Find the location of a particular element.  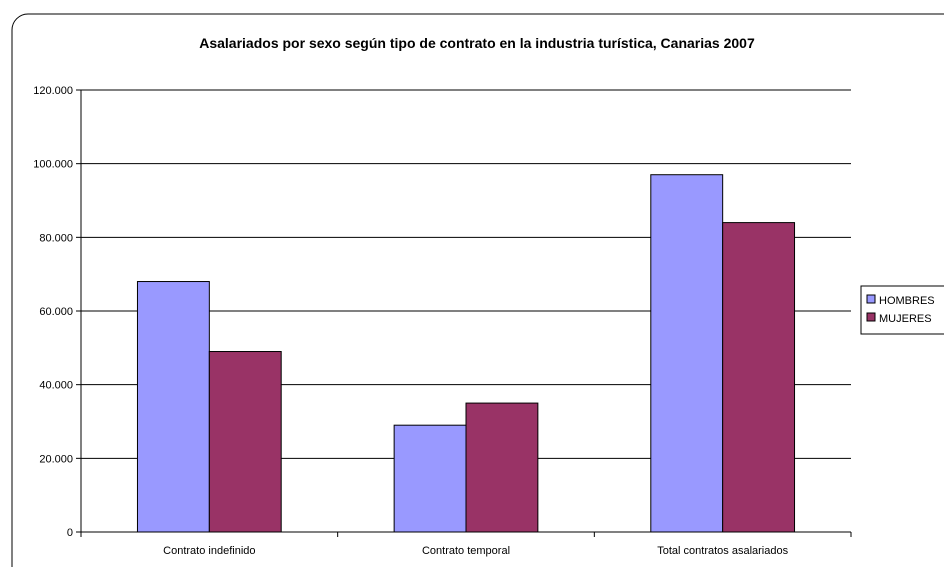

x-tick-label: Contrato indefinido is located at coordinates (209, 551).